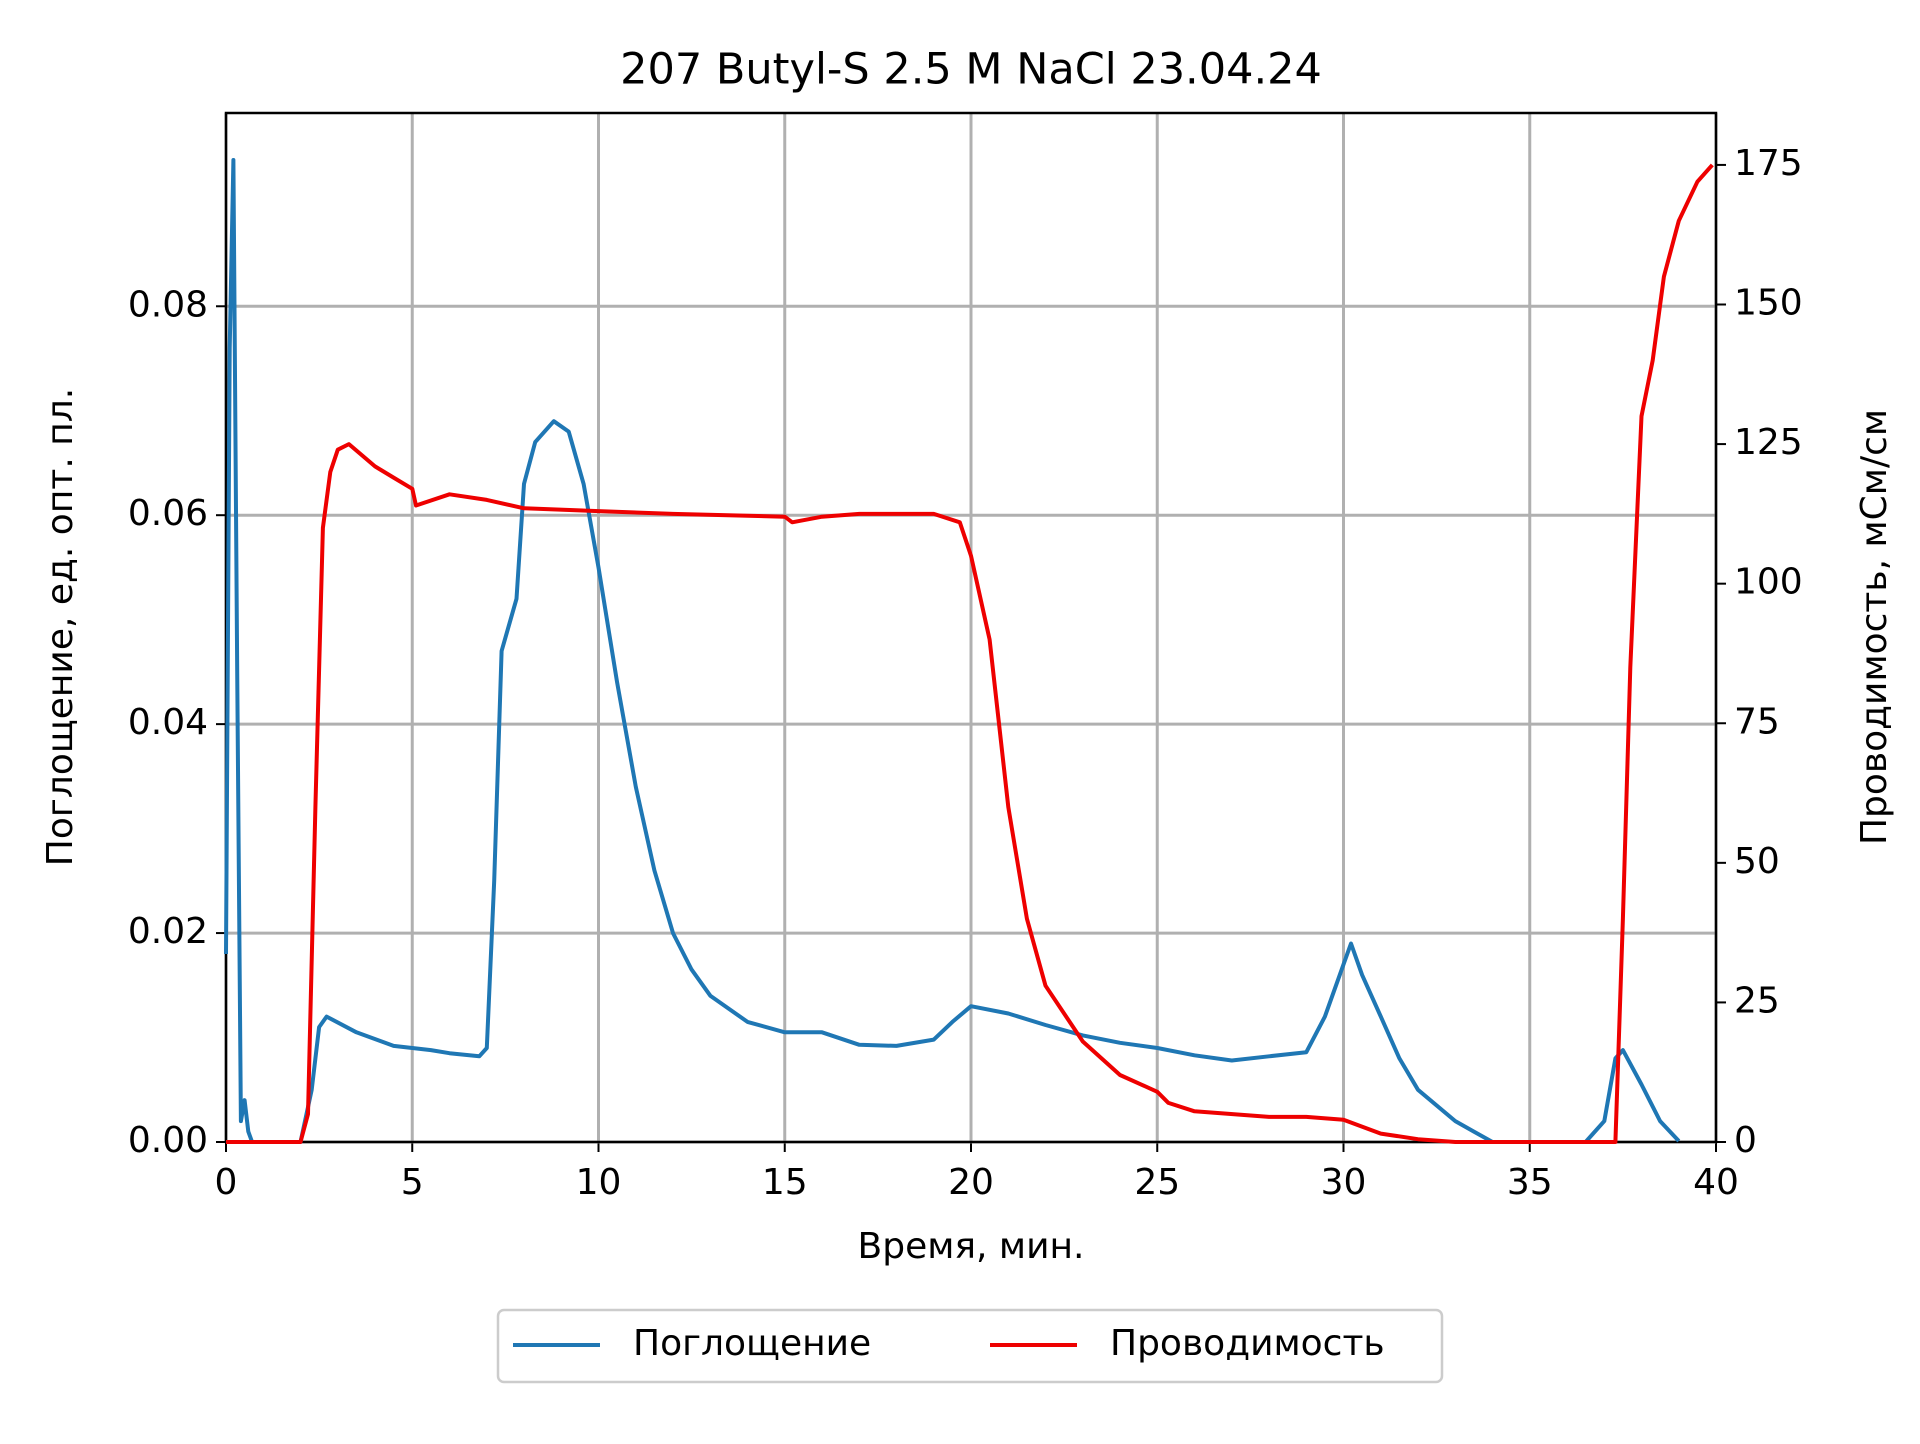 This screenshot has width=1920, height=1444. Describe the element at coordinates (1157, 1182) in the screenshot. I see `x-tick-label: 25` at that location.